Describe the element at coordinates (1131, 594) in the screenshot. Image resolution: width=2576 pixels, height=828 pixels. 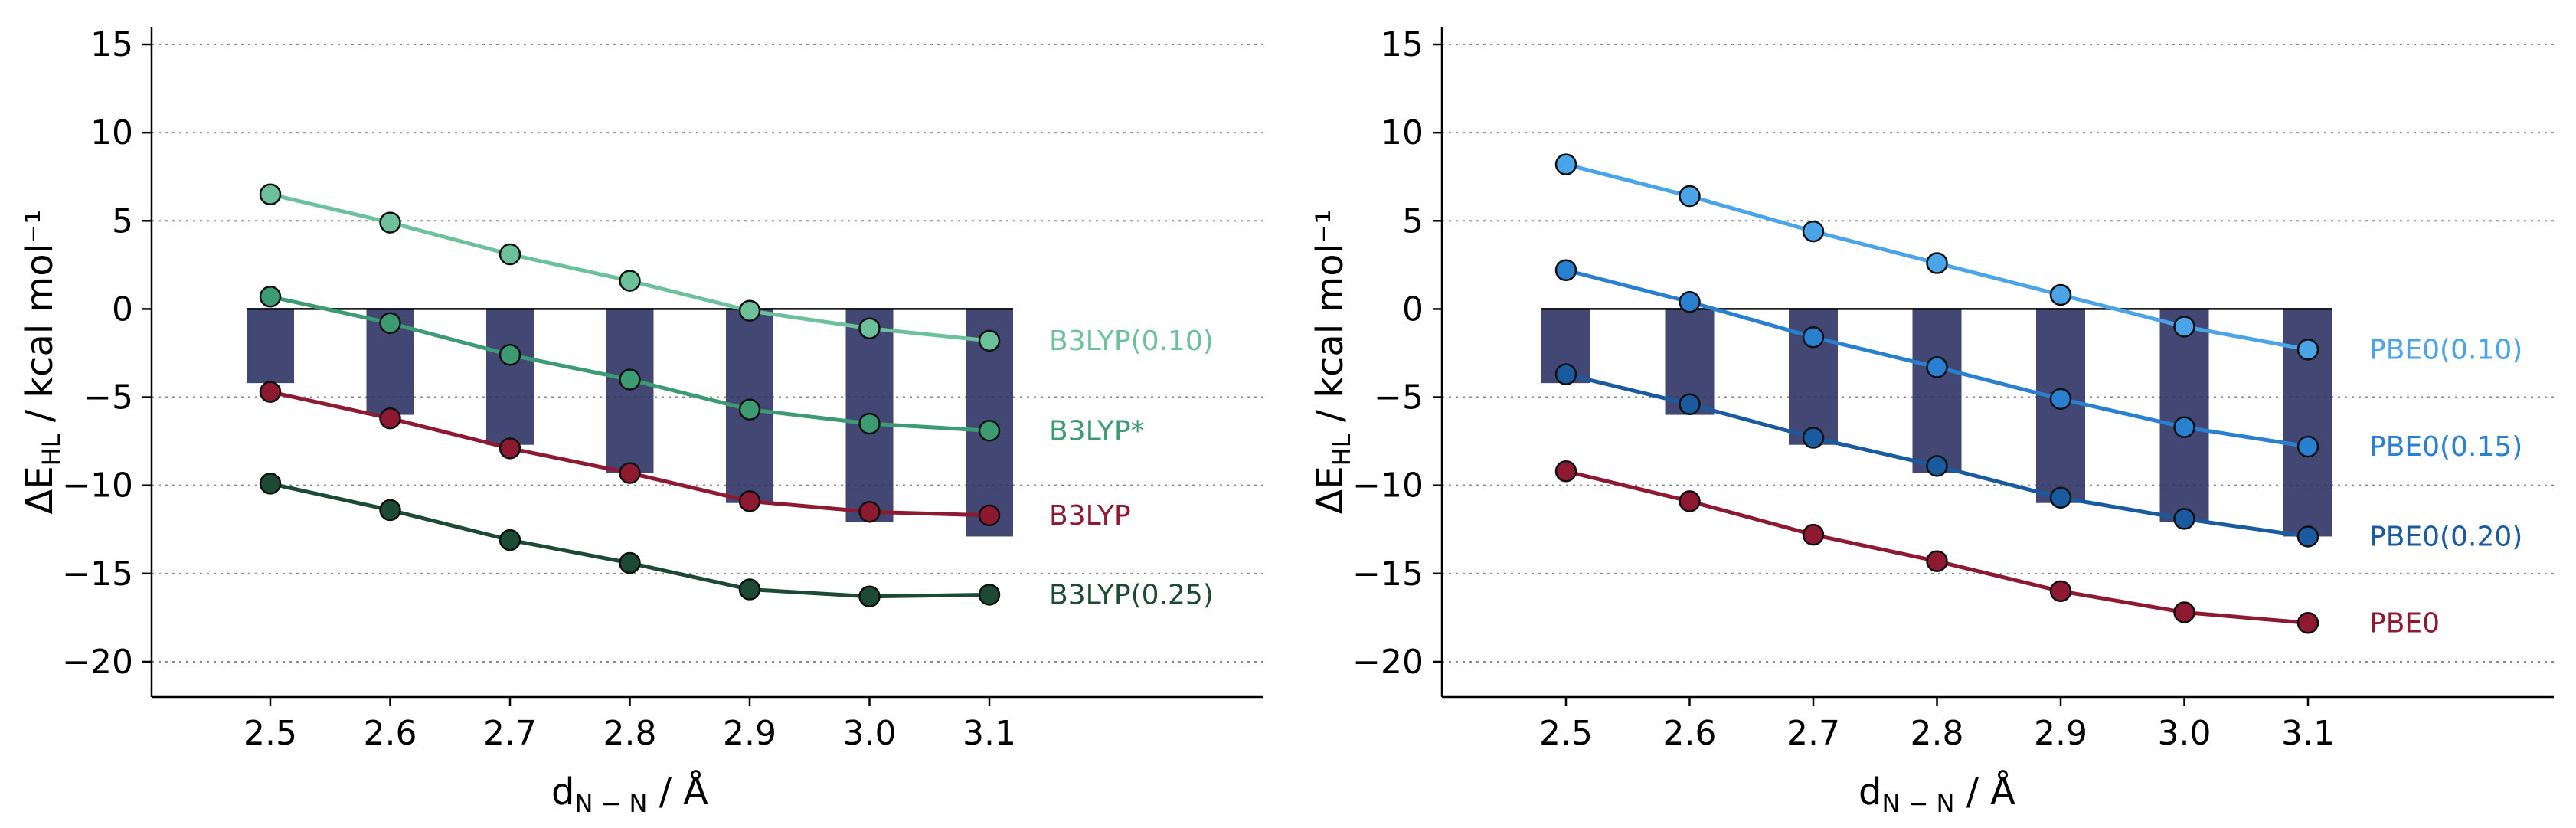
I see `series-label: B3LYP(0.25)` at that location.